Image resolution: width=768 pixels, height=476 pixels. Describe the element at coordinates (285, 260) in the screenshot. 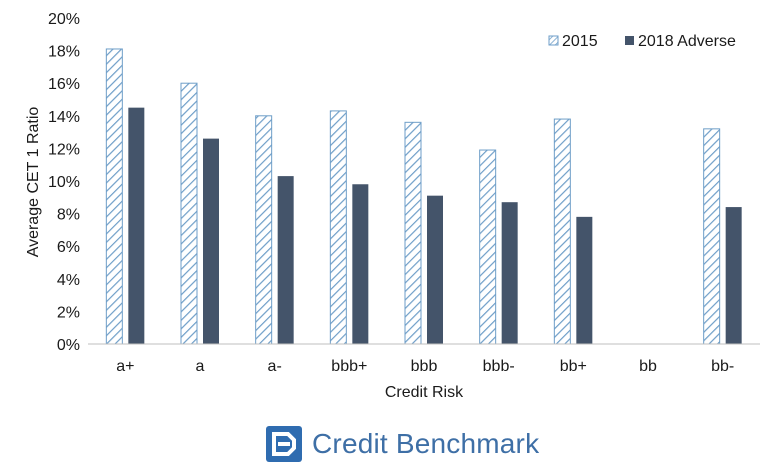

I see `bar-2018-adverse-a-` at that location.